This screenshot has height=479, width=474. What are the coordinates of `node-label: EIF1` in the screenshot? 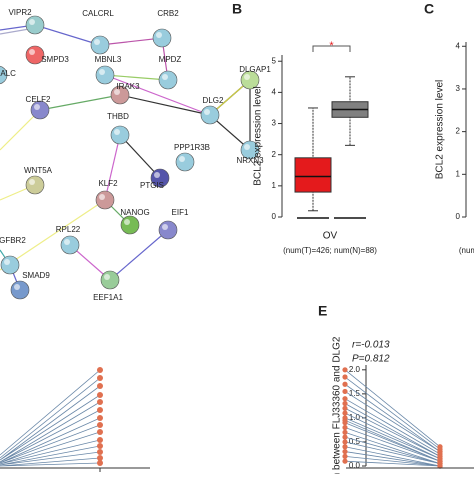 It's located at (180, 212).